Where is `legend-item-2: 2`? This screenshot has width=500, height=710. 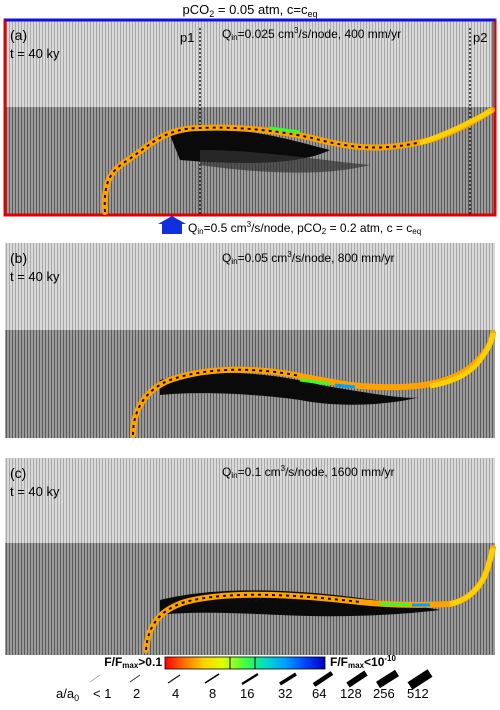
legend-item-2: 2 is located at coordinates (136, 693).